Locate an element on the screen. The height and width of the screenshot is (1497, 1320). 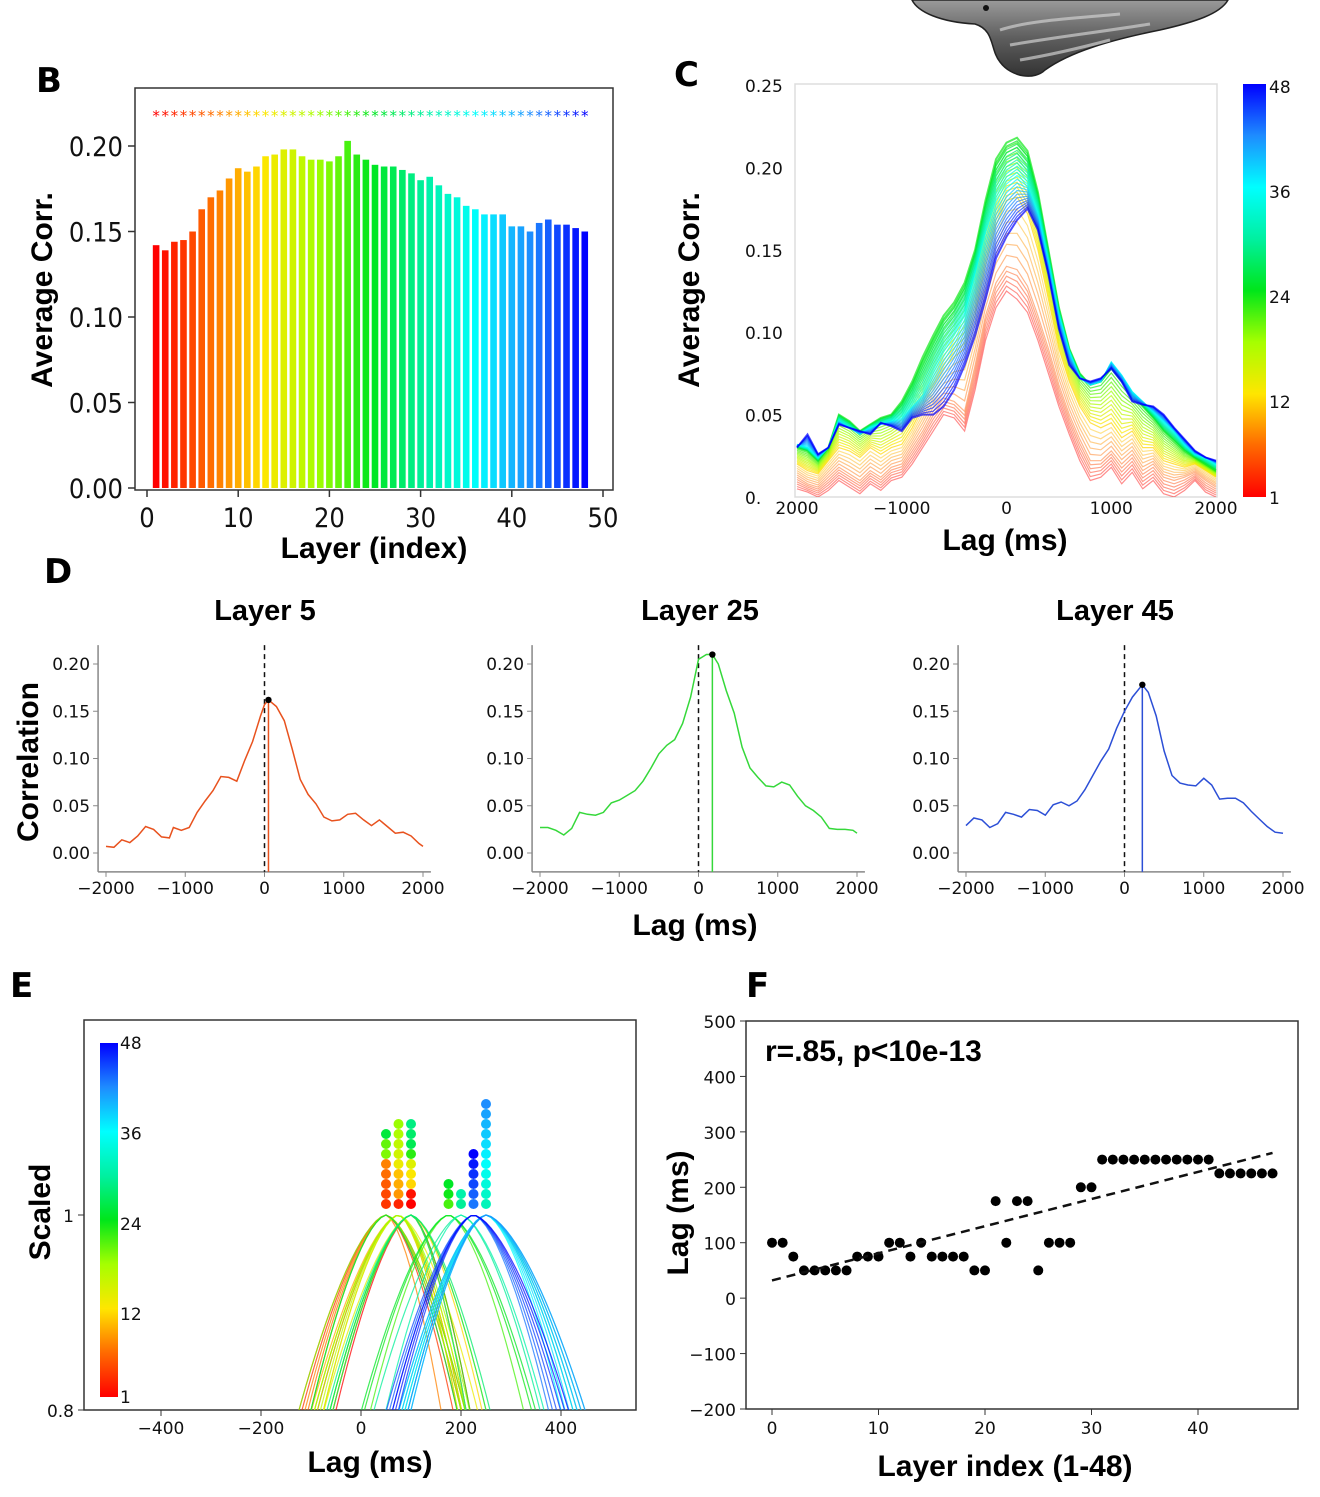
panel-f-fit-line is located at coordinates (1022, 1216).